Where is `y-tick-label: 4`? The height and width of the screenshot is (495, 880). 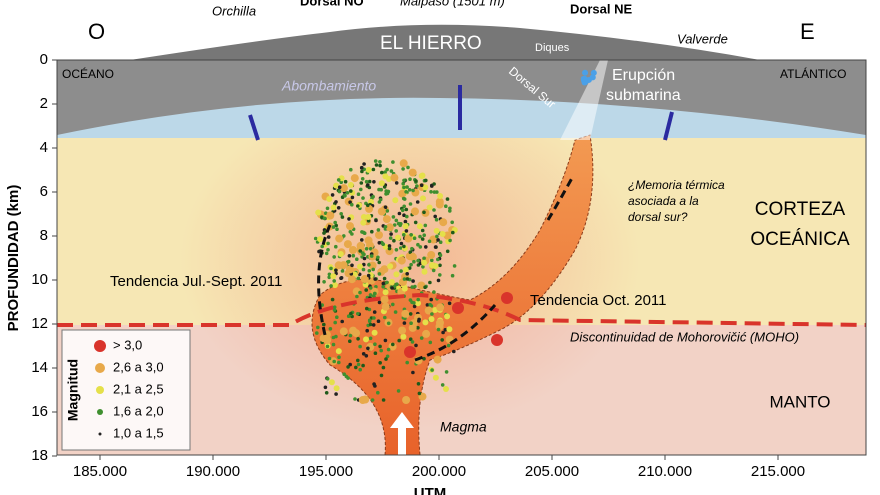 y-tick-label: 4 is located at coordinates (44, 147).